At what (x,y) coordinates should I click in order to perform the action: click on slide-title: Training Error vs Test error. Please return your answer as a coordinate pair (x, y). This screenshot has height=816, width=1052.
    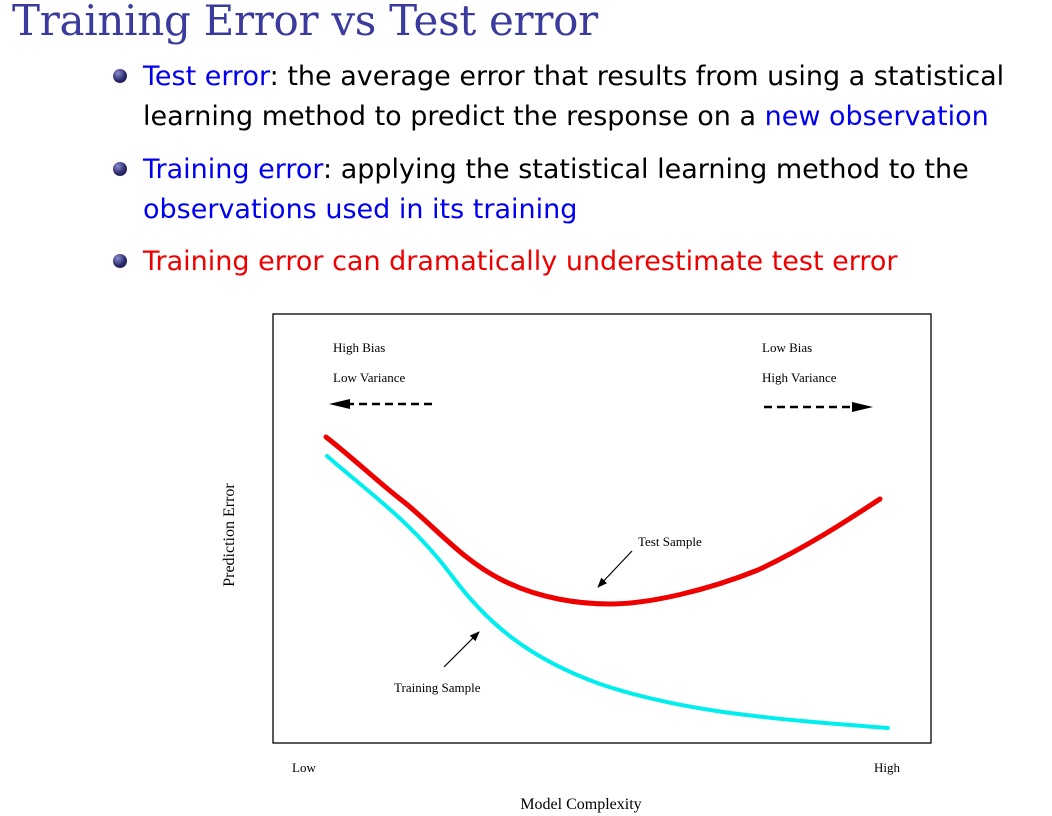
    Looking at the image, I should click on (305, 22).